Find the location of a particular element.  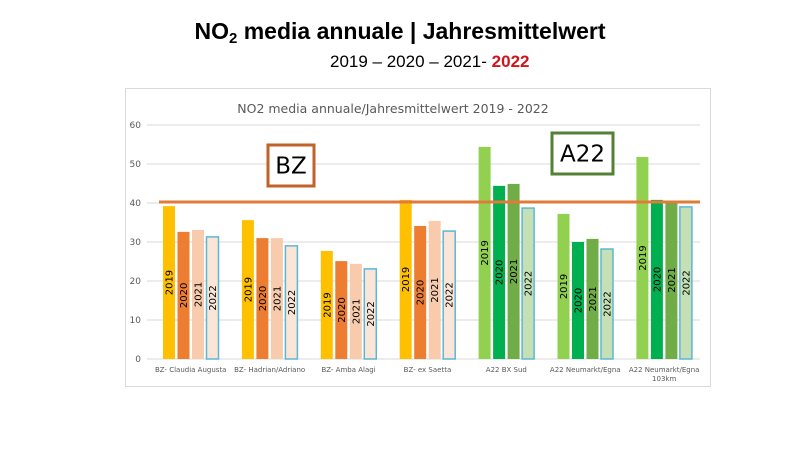

annotation-label-a22: A22 is located at coordinates (582, 155).